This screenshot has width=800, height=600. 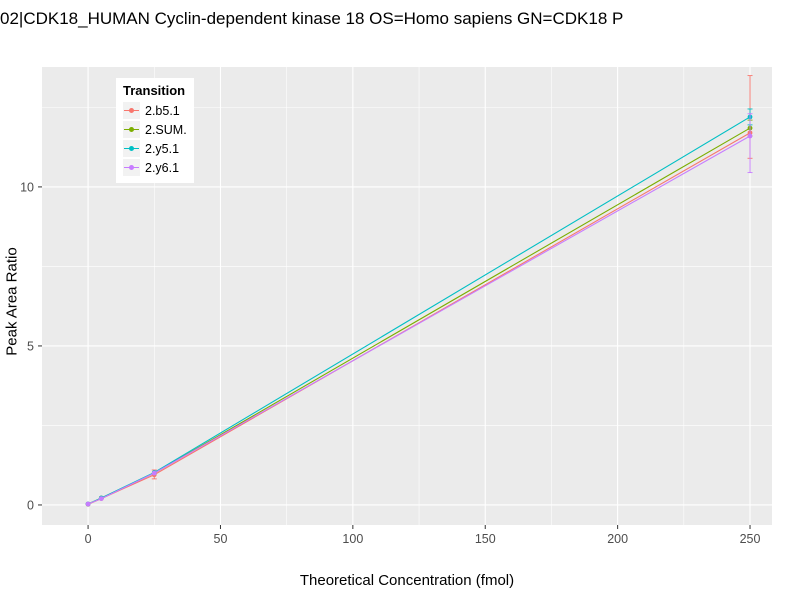 What do you see at coordinates (30, 505) in the screenshot?
I see `y-tick-label: 0` at bounding box center [30, 505].